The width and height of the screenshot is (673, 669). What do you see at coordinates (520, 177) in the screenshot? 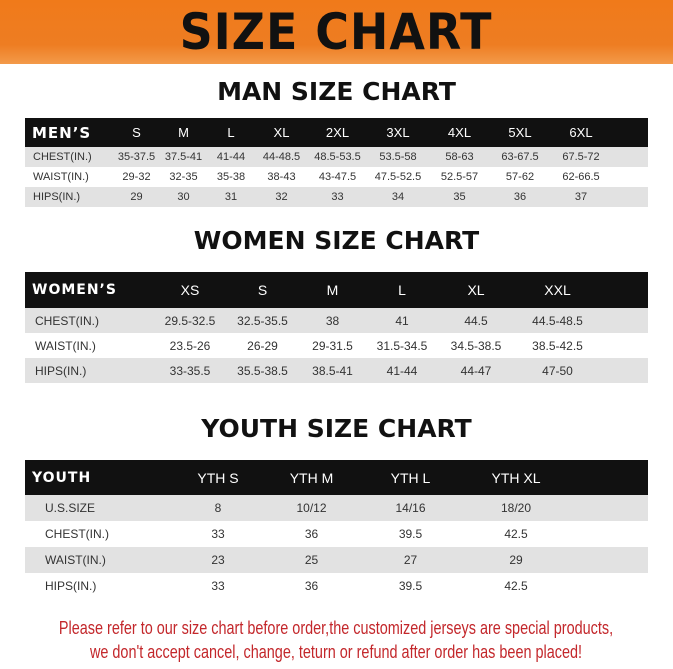
I see `measurement-cell: 57-62` at bounding box center [520, 177].